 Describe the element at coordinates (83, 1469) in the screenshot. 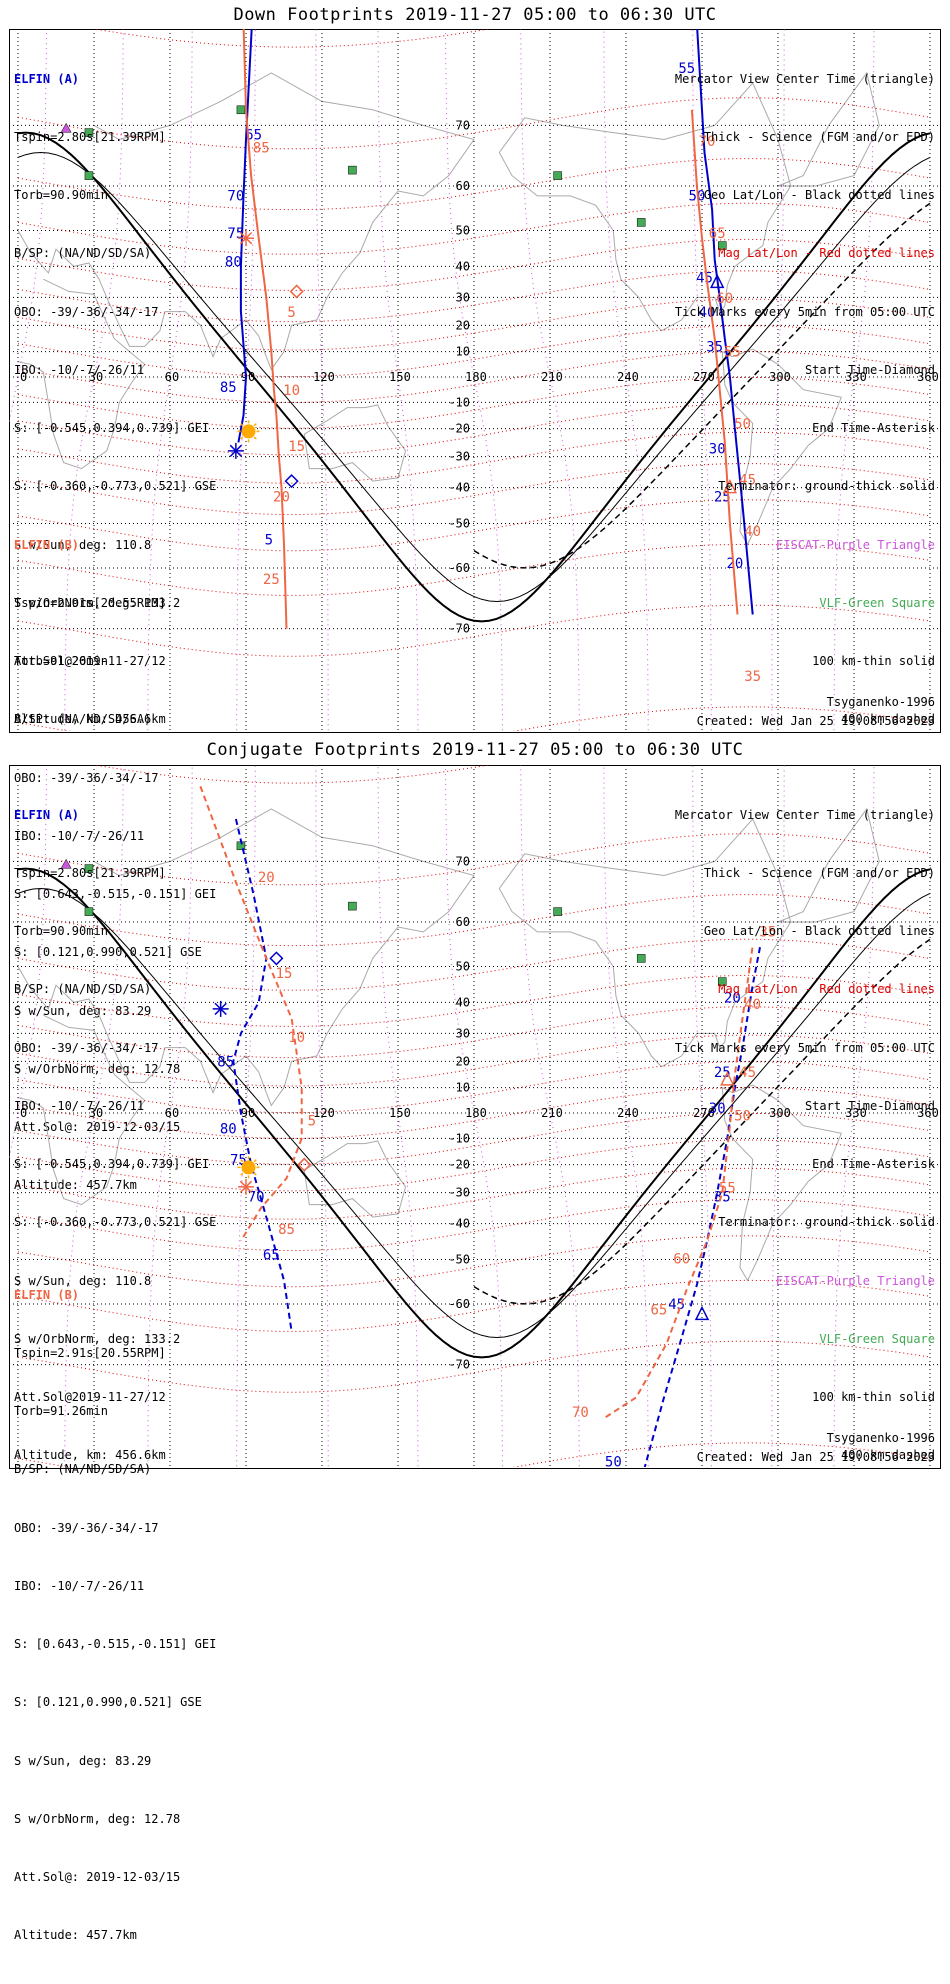

I see `elfin-b-line: B/SP: (NA/ND/SD/SA)` at that location.